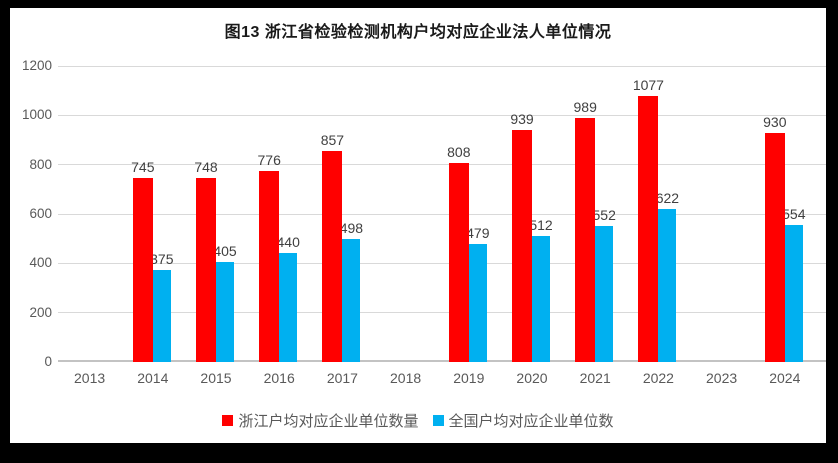  Describe the element at coordinates (342, 378) in the screenshot. I see `x-tick-label-2017: 2017` at that location.